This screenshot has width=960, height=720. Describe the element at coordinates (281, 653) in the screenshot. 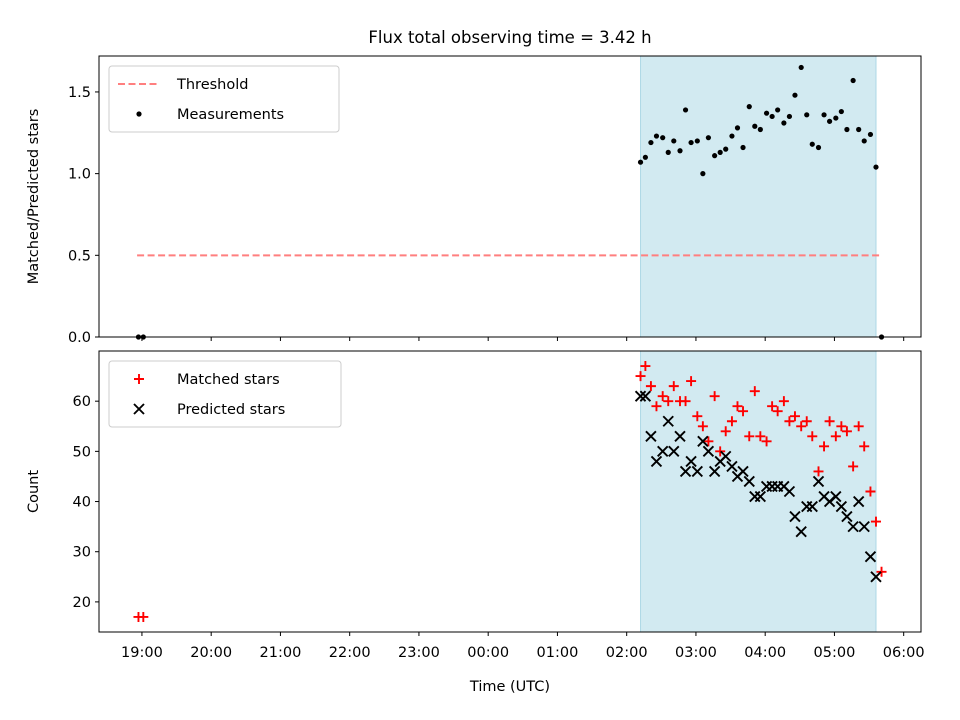

I see `x-tick-label: 21:00` at that location.